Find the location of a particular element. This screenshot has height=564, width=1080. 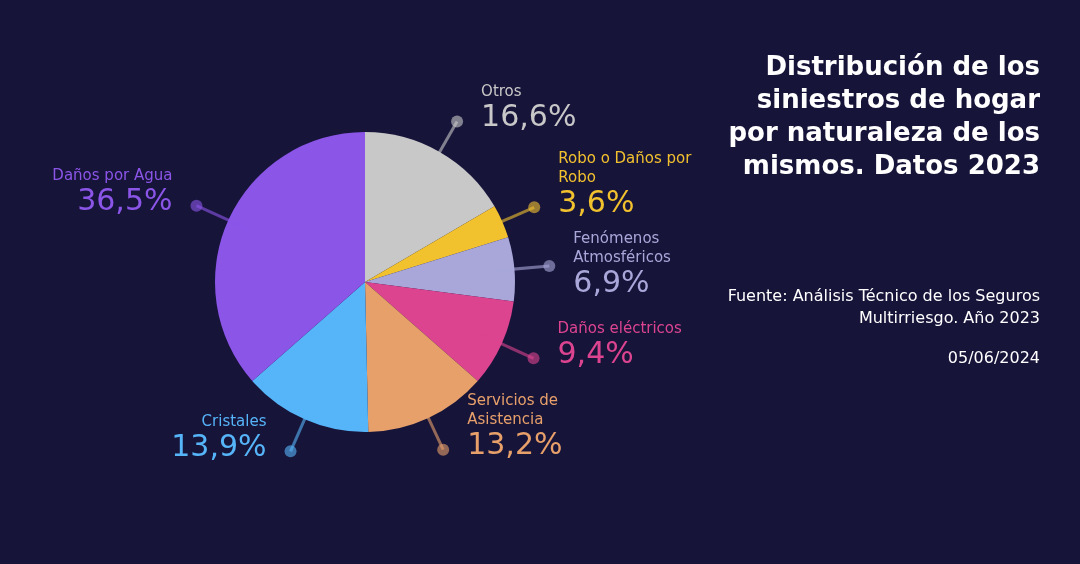

text: Distribución de los siniestros de hogar por naturaleza de los mismos. Datos 2023 is located at coordinates (883, 116).